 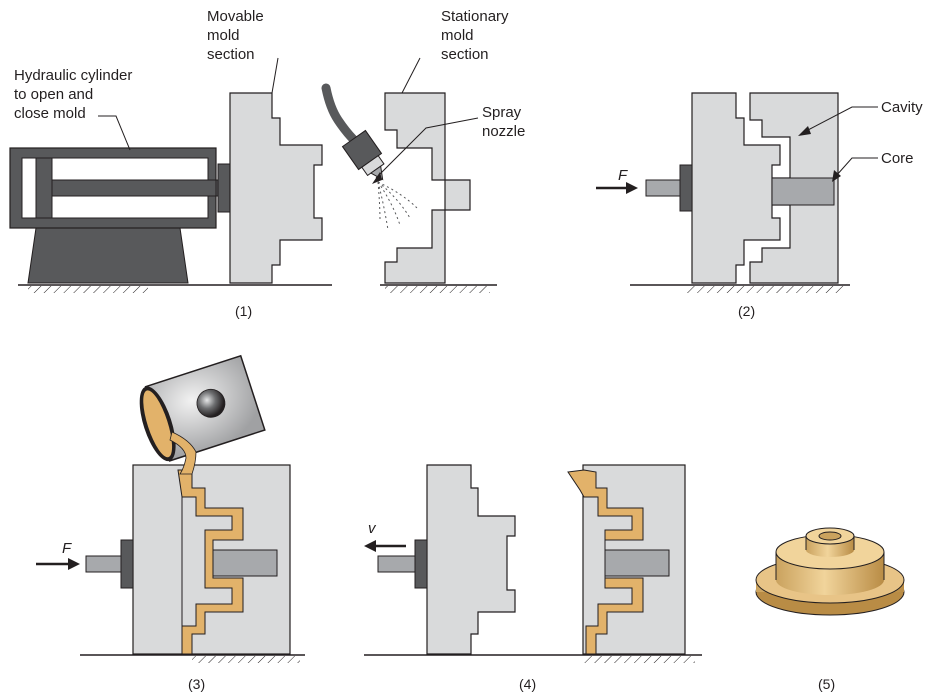 I want to click on movable-label-line-3: section, so click(x=231, y=54).